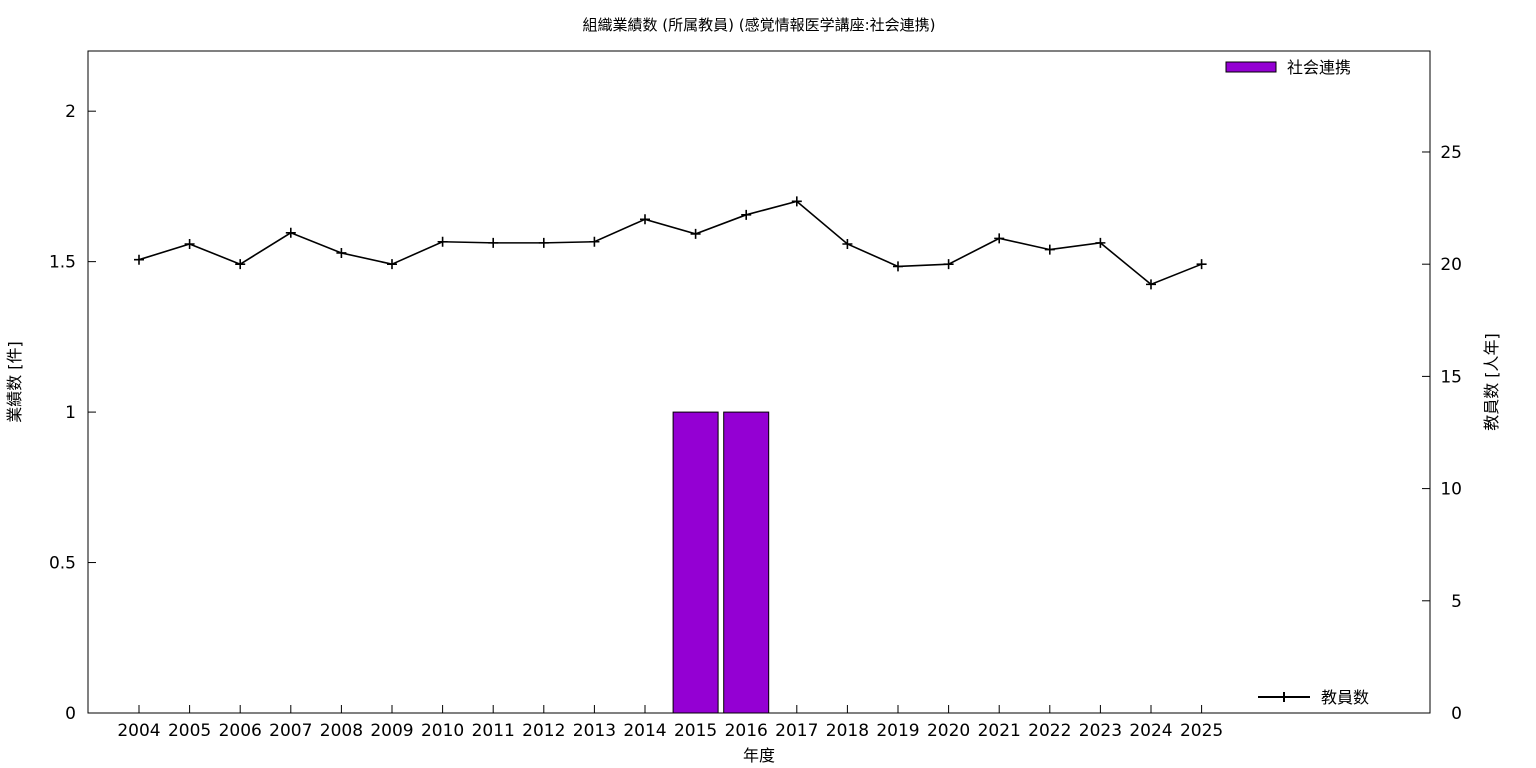 Image resolution: width=1536 pixels, height=768 pixels. Describe the element at coordinates (392, 264) in the screenshot. I see `line-point-2009` at that location.